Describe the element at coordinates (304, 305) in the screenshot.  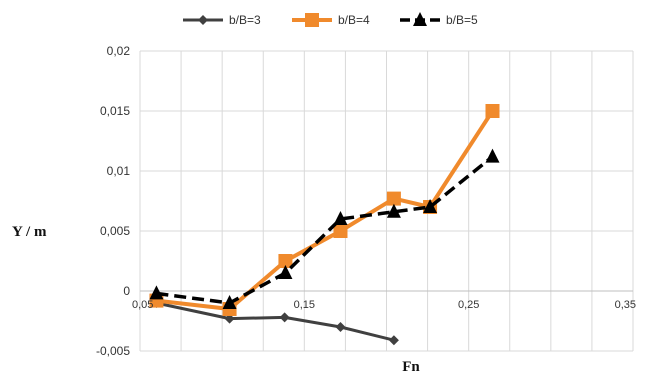
I see `x-tick-label: 0,15` at that location.